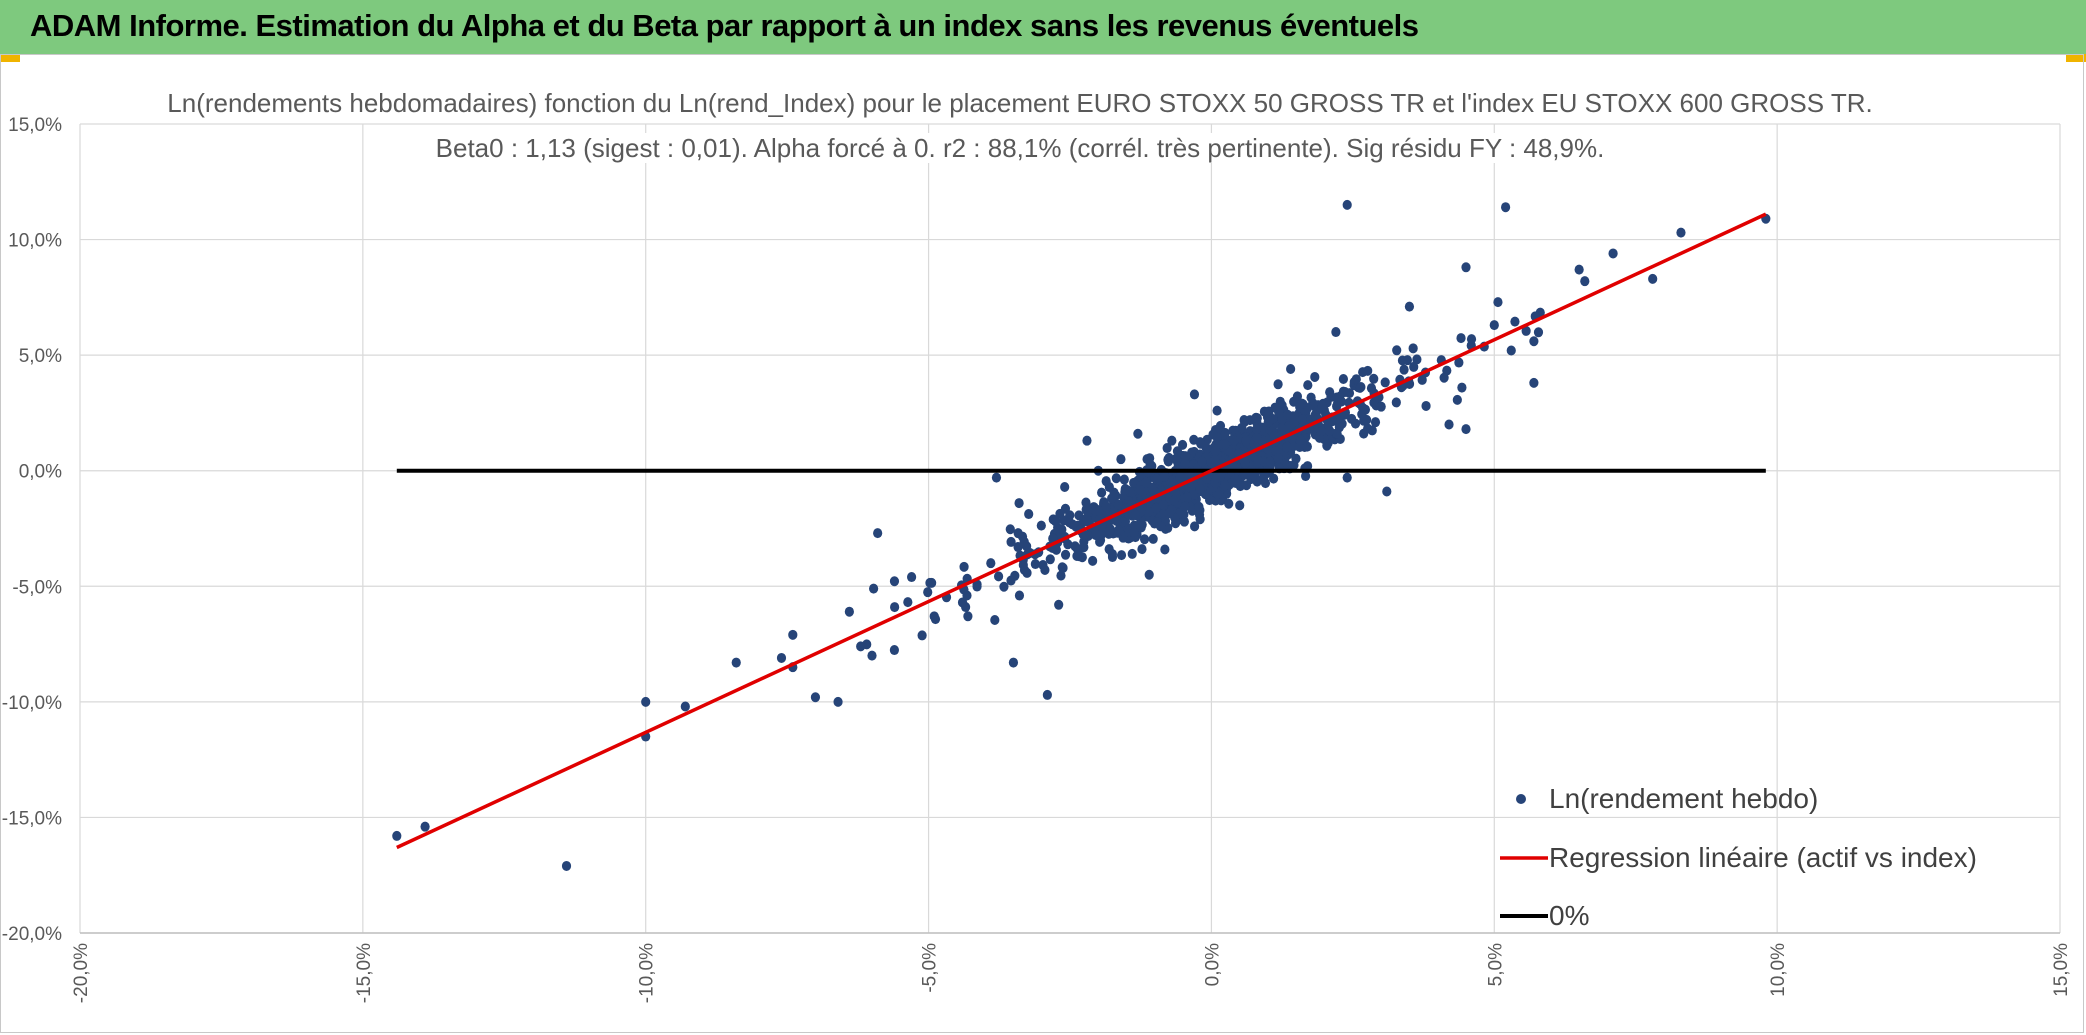  What do you see at coordinates (1212, 964) in the screenshot?
I see `x-tick-label: 0,0%` at bounding box center [1212, 964].